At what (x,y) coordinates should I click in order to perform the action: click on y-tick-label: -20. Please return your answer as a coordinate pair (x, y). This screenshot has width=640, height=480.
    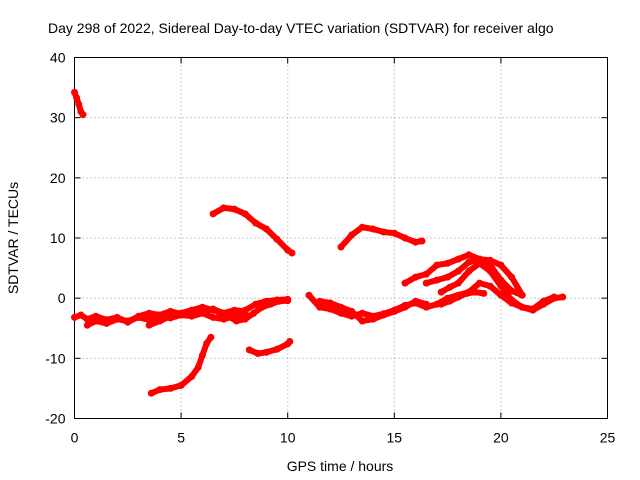
    Looking at the image, I should click on (55, 419).